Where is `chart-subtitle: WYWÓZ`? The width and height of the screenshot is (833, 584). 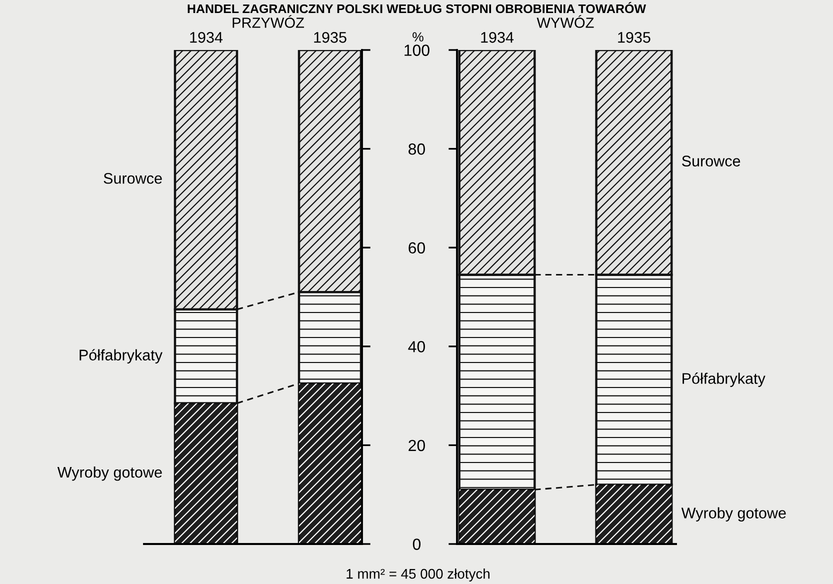
chart-subtitle: WYWÓZ is located at coordinates (565, 21).